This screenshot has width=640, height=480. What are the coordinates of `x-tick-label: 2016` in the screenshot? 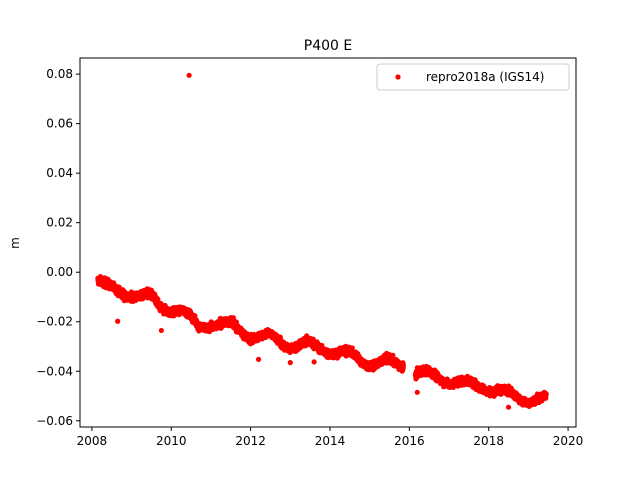 It's located at (409, 441).